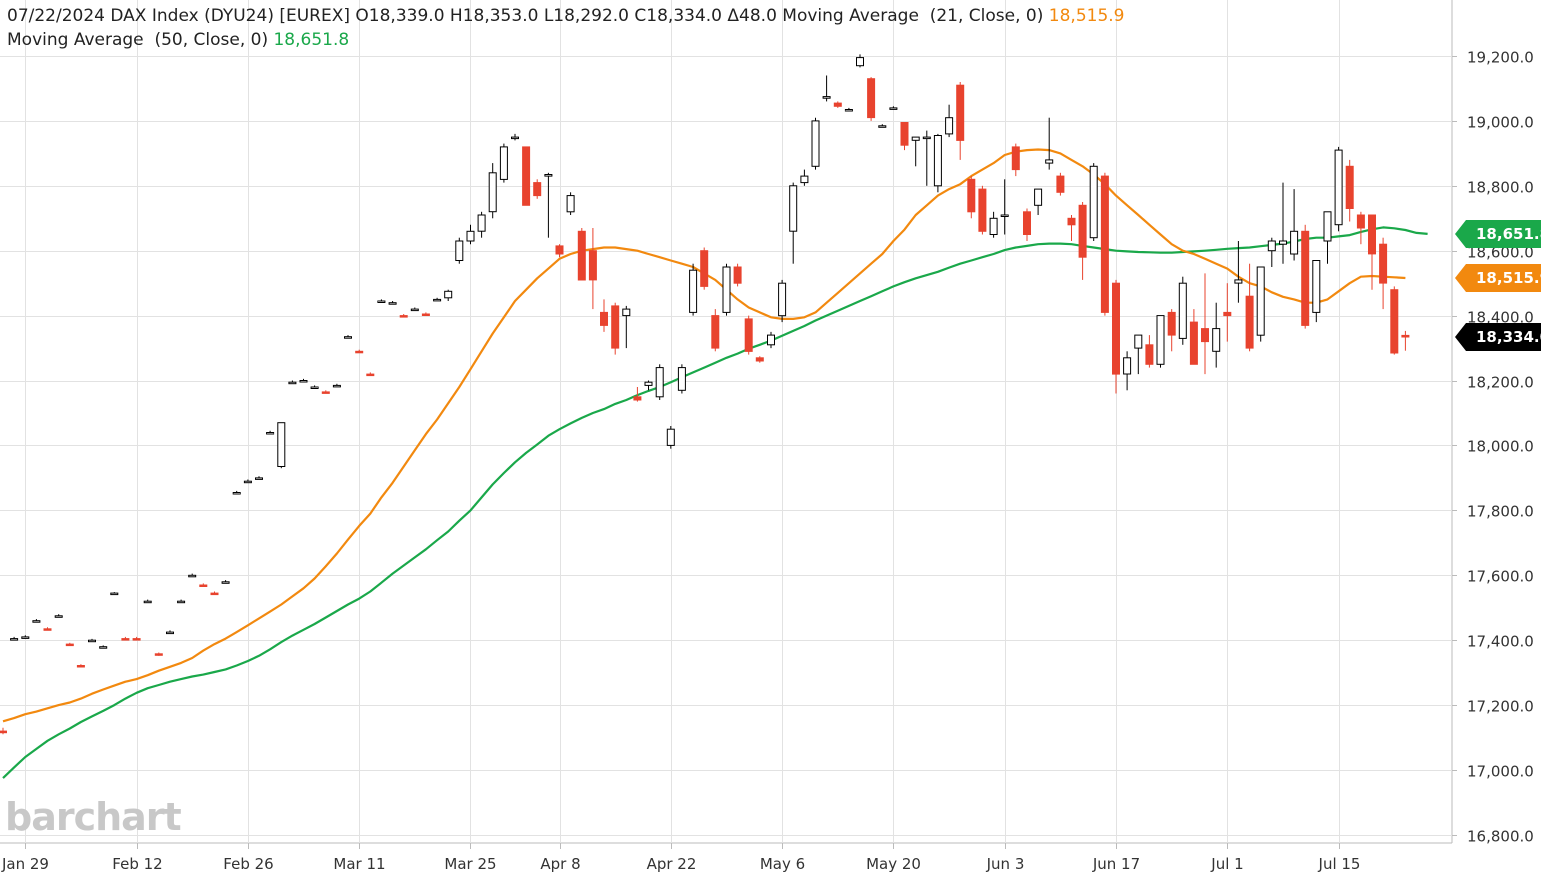 This screenshot has width=1541, height=879. Describe the element at coordinates (56, 16) in the screenshot. I see `header-date: 07/22/2024` at that location.